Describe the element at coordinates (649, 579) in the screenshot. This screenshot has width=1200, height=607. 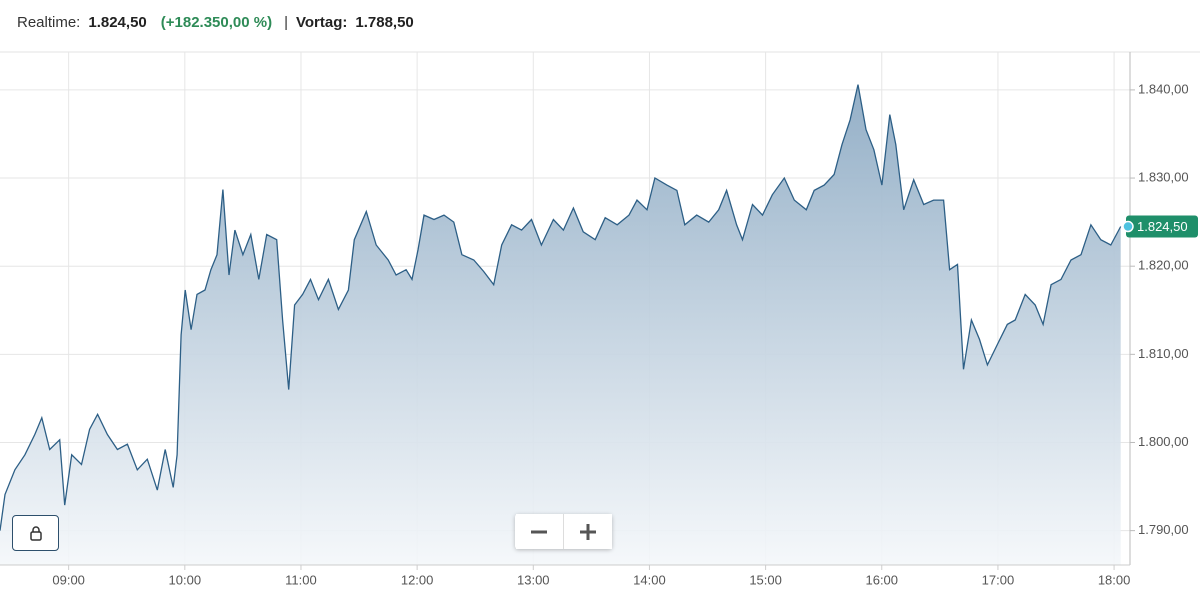
I see `x-tick-label: 14:00` at that location.